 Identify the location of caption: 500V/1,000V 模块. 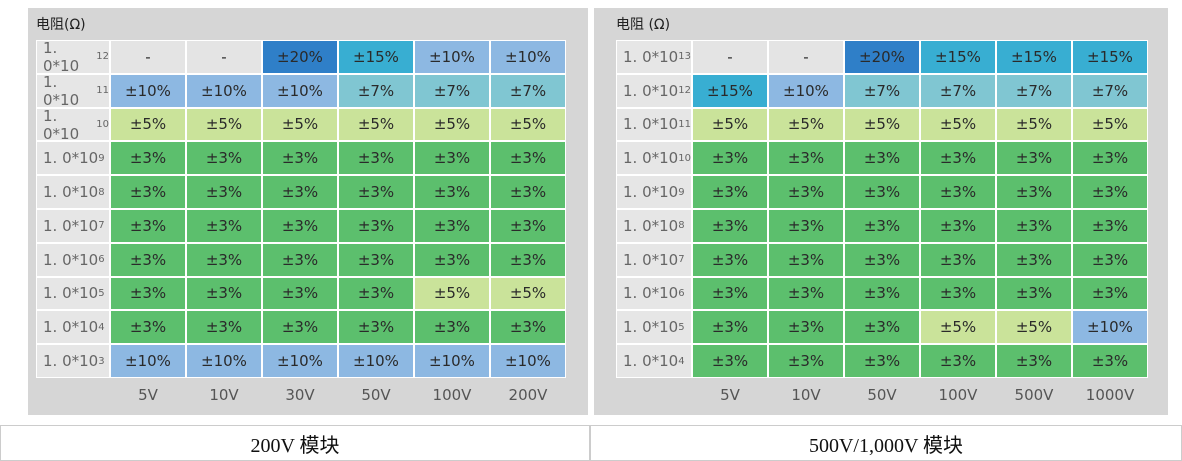
(886, 443).